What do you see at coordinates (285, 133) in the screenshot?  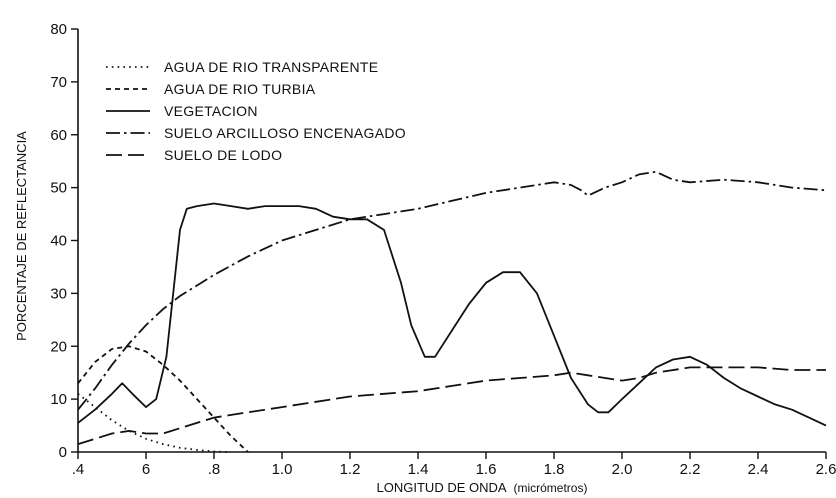 I see `legend-label-suelo-arcilloso-encenagado: SUELO ARCILLOSO ENCENAGADO` at bounding box center [285, 133].